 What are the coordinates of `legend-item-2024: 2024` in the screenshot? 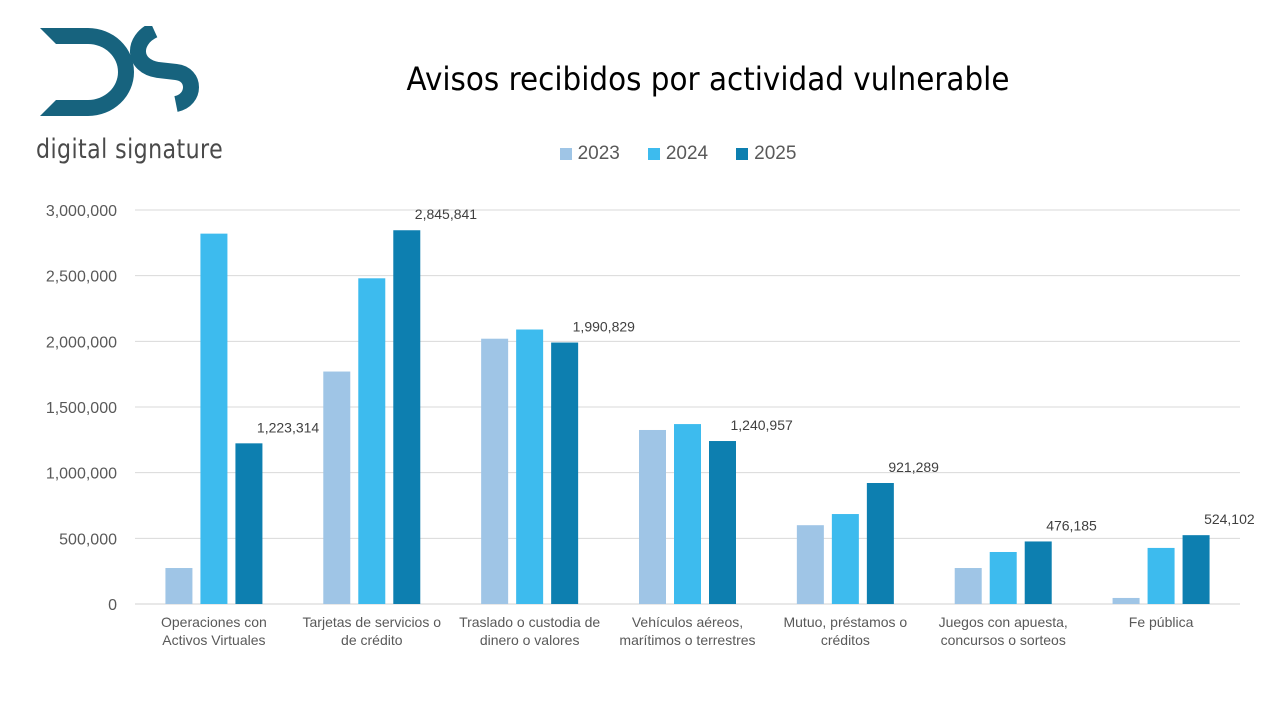 It's located at (678, 154).